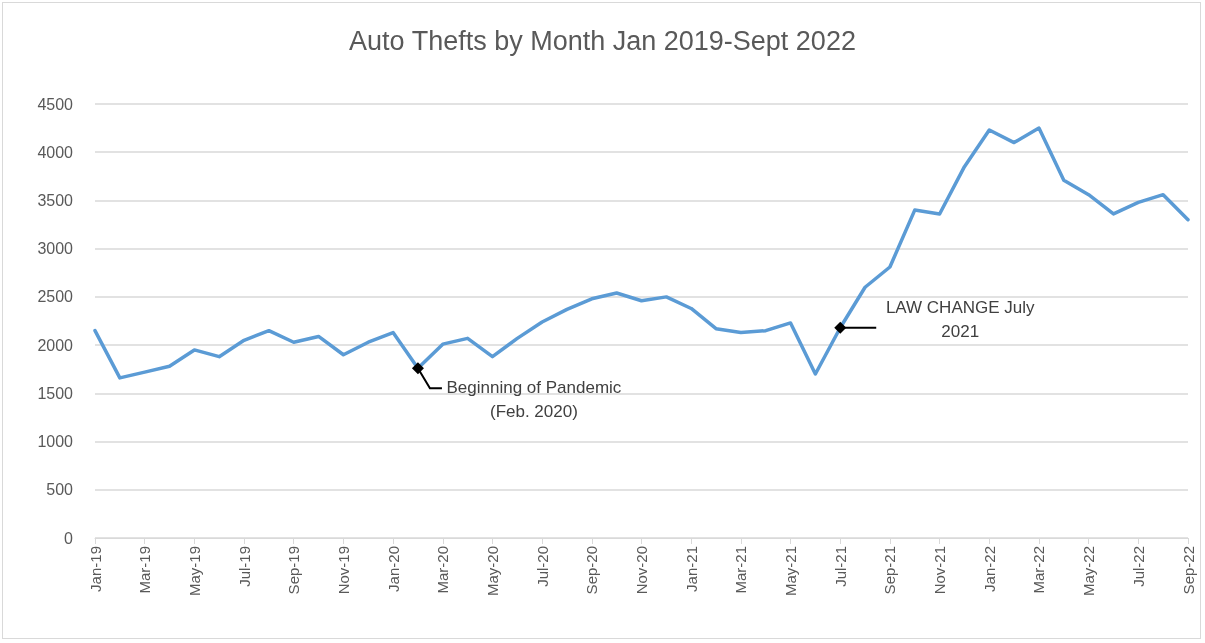 This screenshot has height=643, width=1205. What do you see at coordinates (791, 571) in the screenshot?
I see `x-tick-label: May-21` at bounding box center [791, 571].